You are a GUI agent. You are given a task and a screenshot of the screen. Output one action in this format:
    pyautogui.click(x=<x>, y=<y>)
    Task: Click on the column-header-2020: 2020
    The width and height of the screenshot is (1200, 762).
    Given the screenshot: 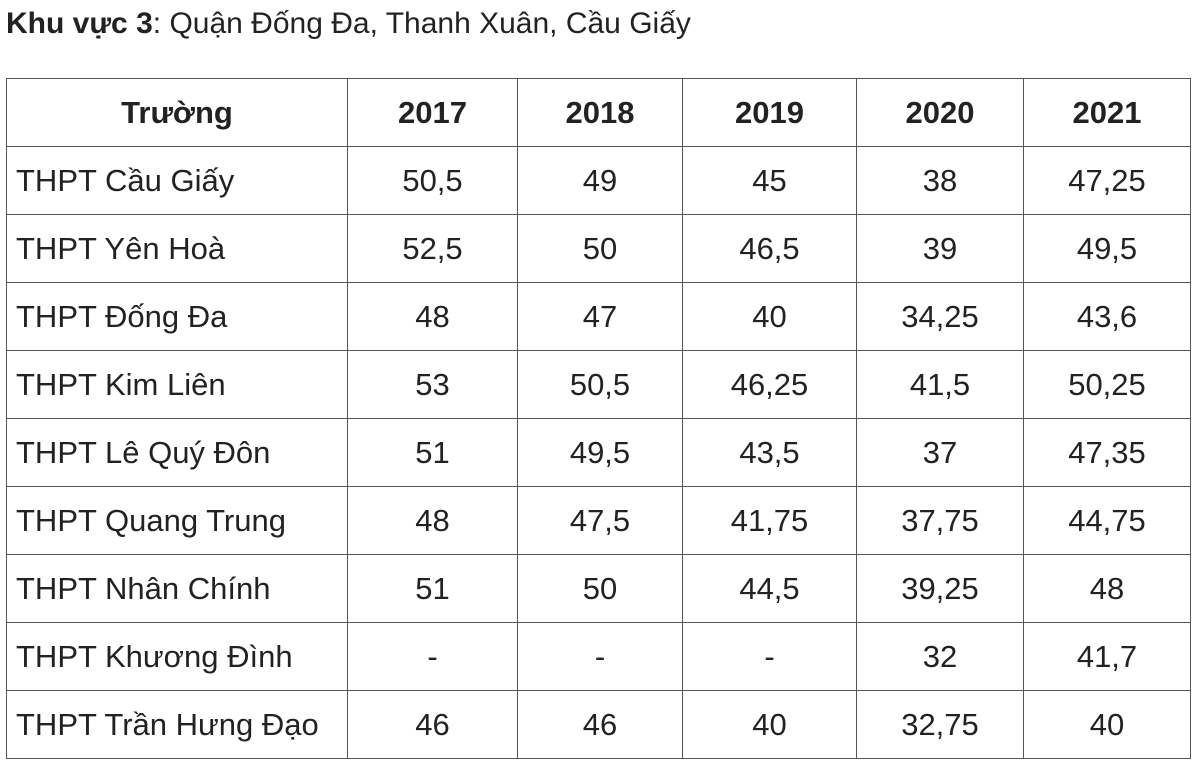 What is the action you would take?
    pyautogui.click(x=940, y=112)
    